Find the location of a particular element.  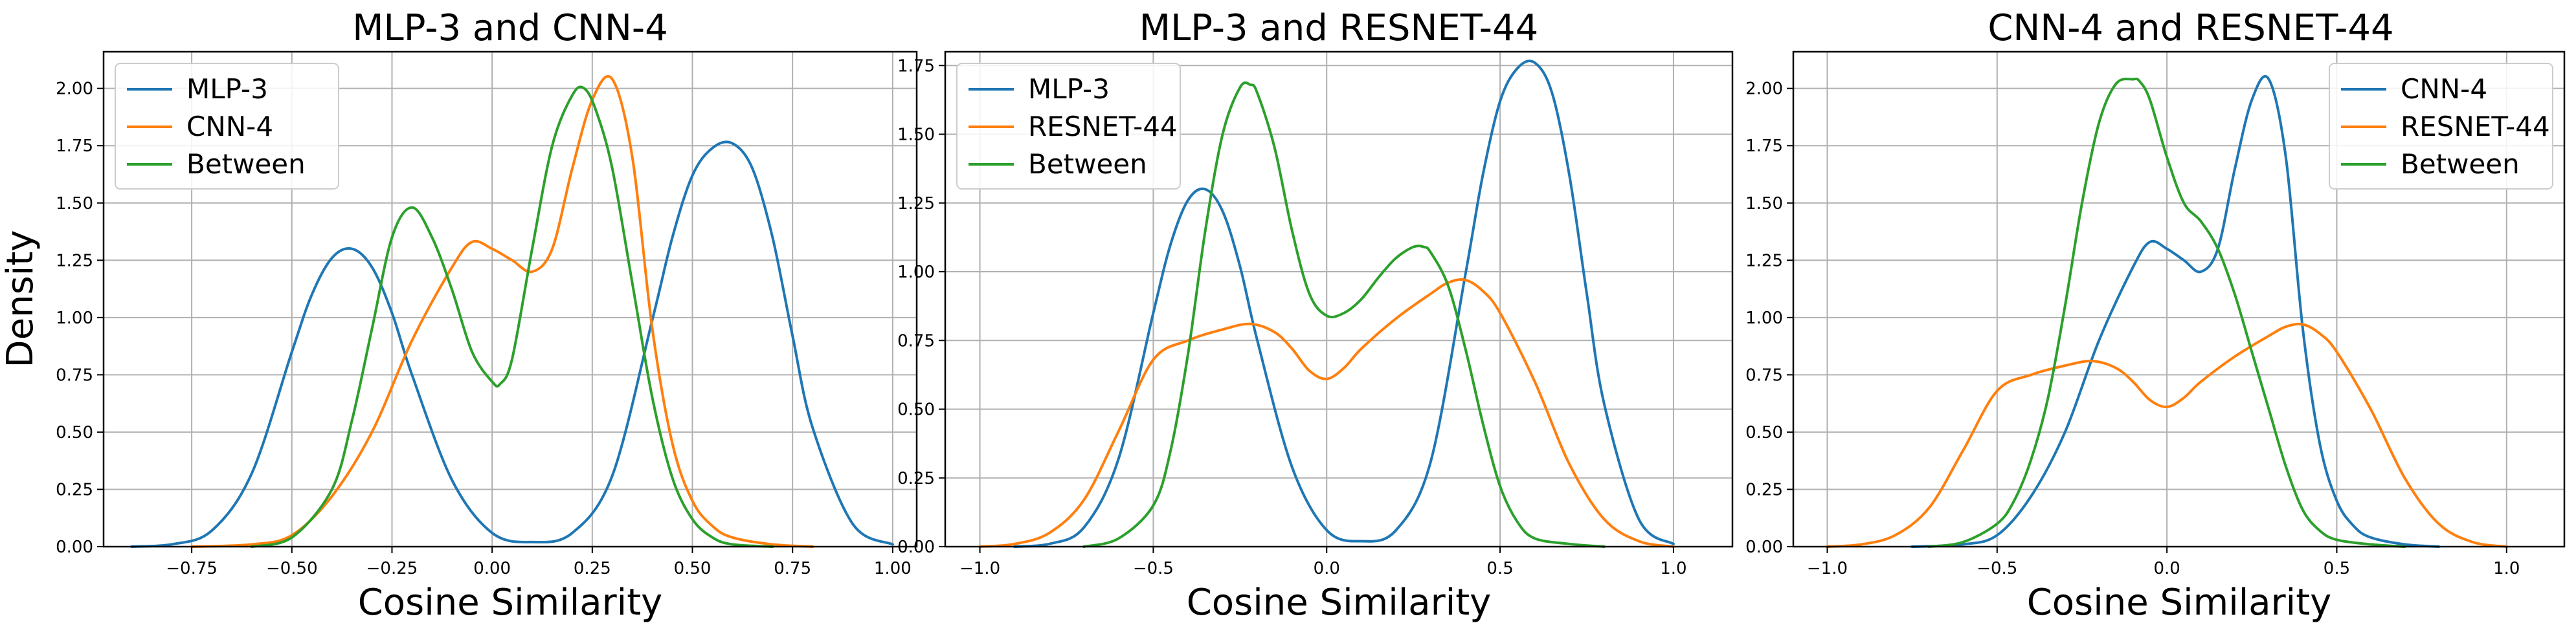

panel-title: MLP-3 and RESNET-44 is located at coordinates (1339, 28).